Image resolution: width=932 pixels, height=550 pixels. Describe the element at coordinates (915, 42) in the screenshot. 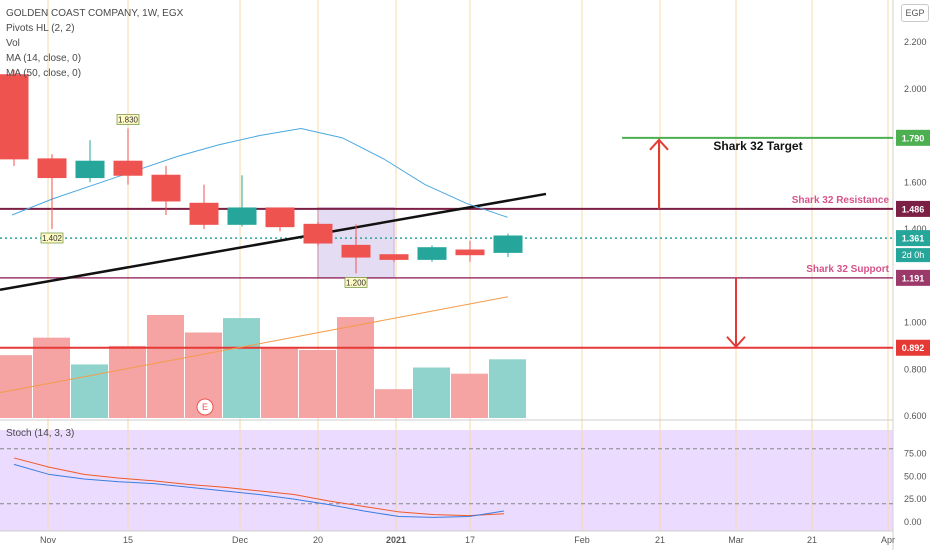

I see `price-tick-label: 2.200` at that location.